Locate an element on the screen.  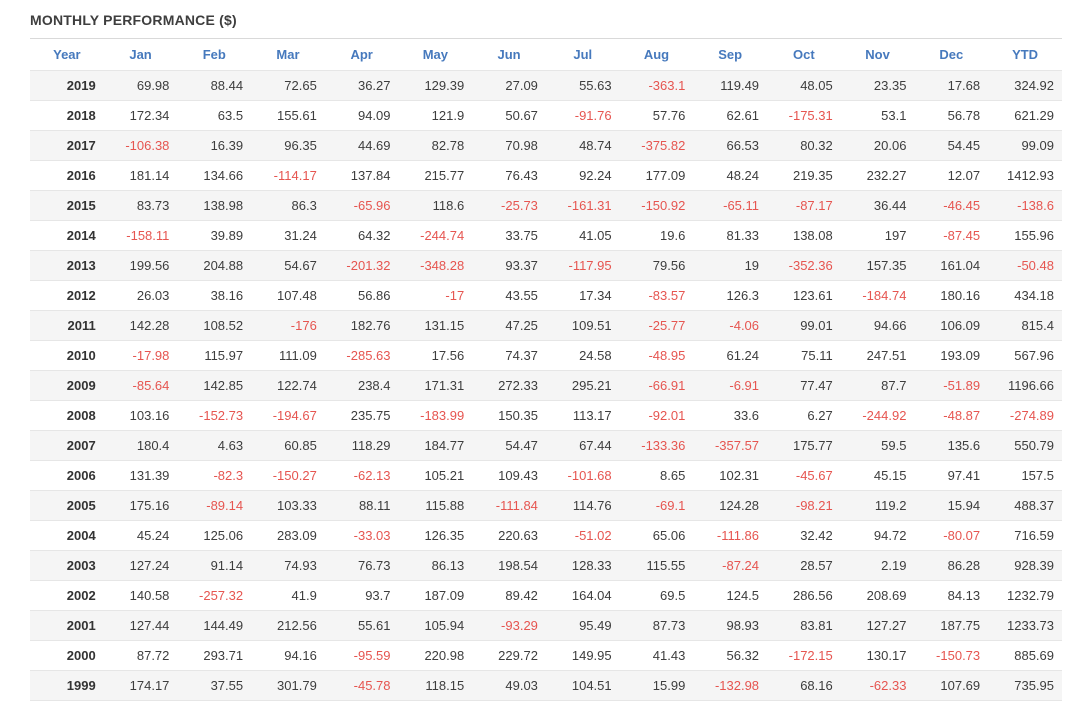
value-cell: 54.67 is located at coordinates (288, 265).